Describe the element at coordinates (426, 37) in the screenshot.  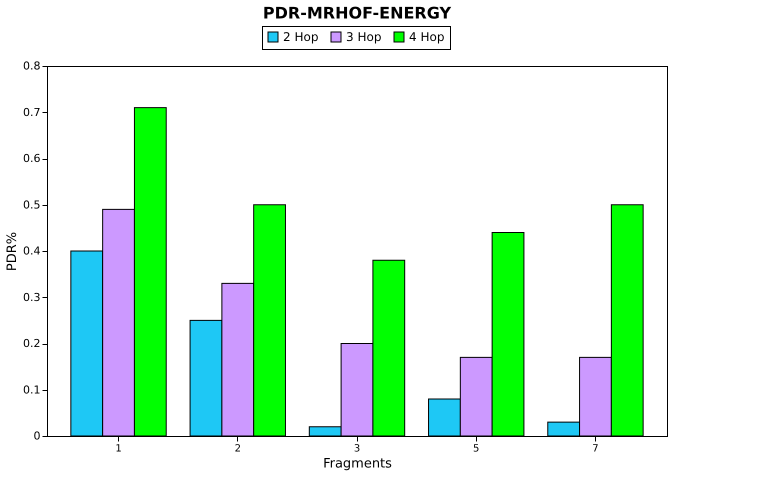
I see `legend-label: 4 Hop` at that location.